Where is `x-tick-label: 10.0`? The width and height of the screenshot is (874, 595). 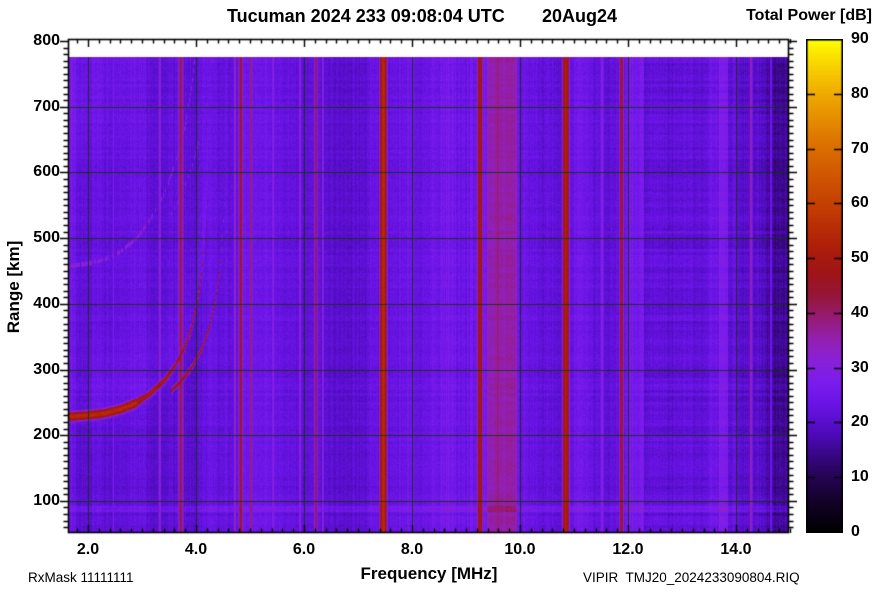 x-tick-label: 10.0 is located at coordinates (520, 549).